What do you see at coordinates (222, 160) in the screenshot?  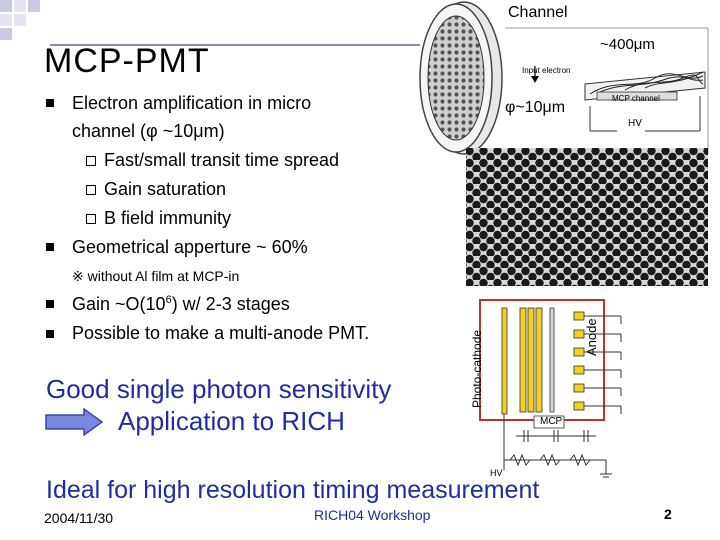 I see `sub-bullet-1: Fast/small transit time spread` at bounding box center [222, 160].